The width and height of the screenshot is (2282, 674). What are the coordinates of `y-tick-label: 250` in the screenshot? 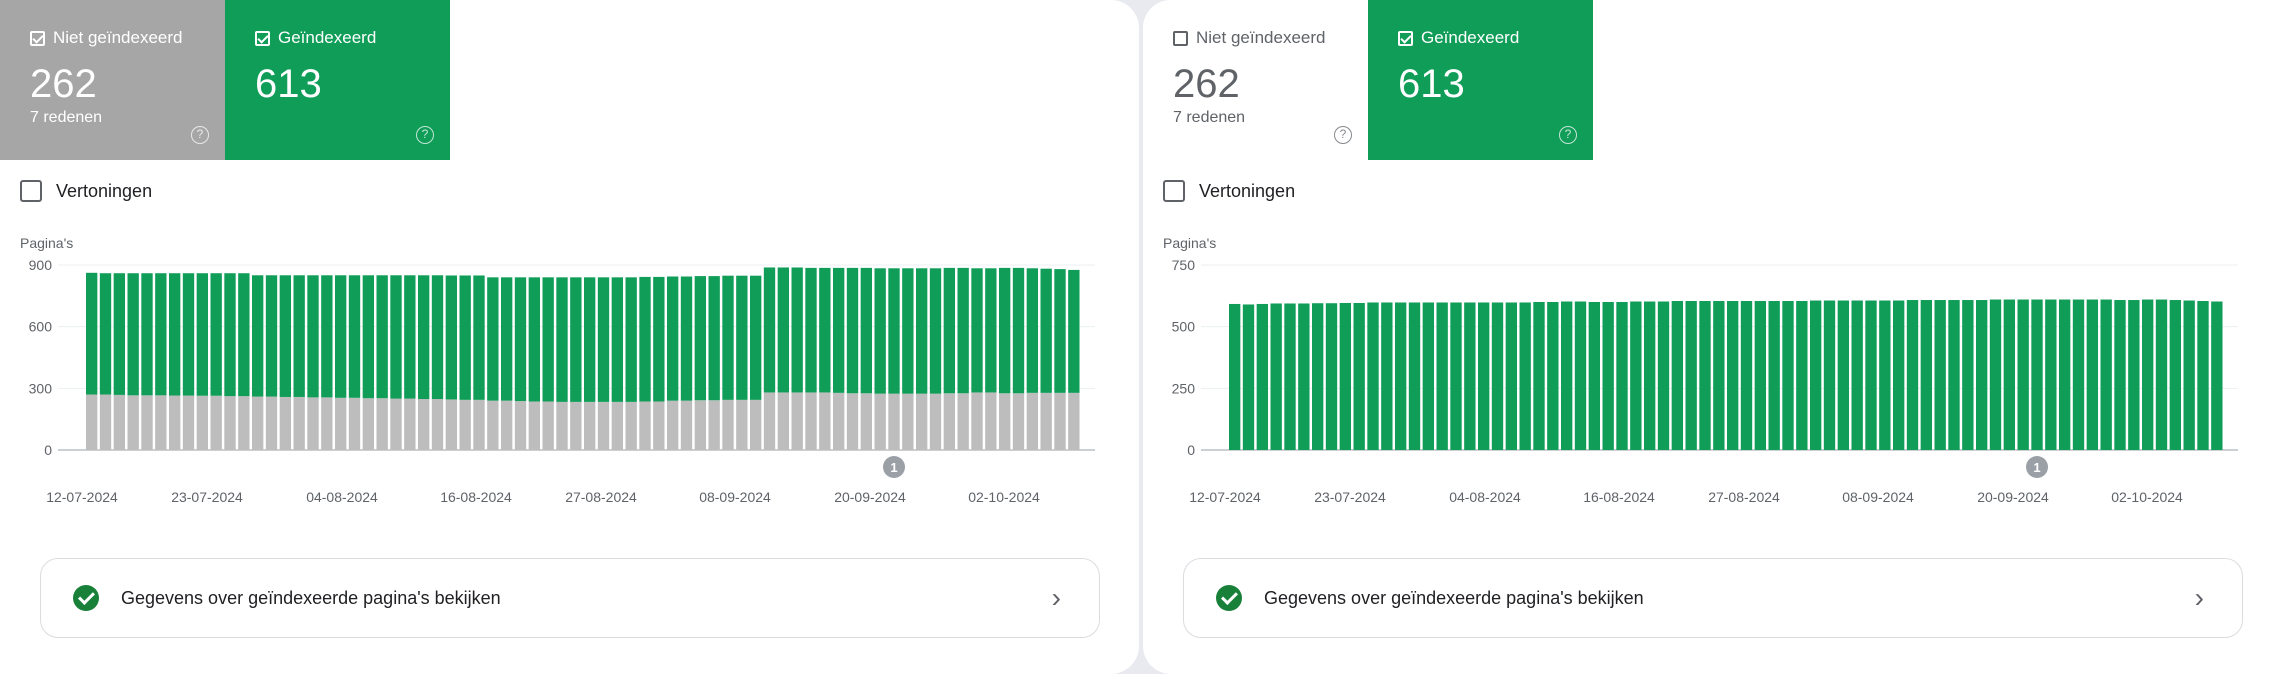 It's located at (1184, 388).